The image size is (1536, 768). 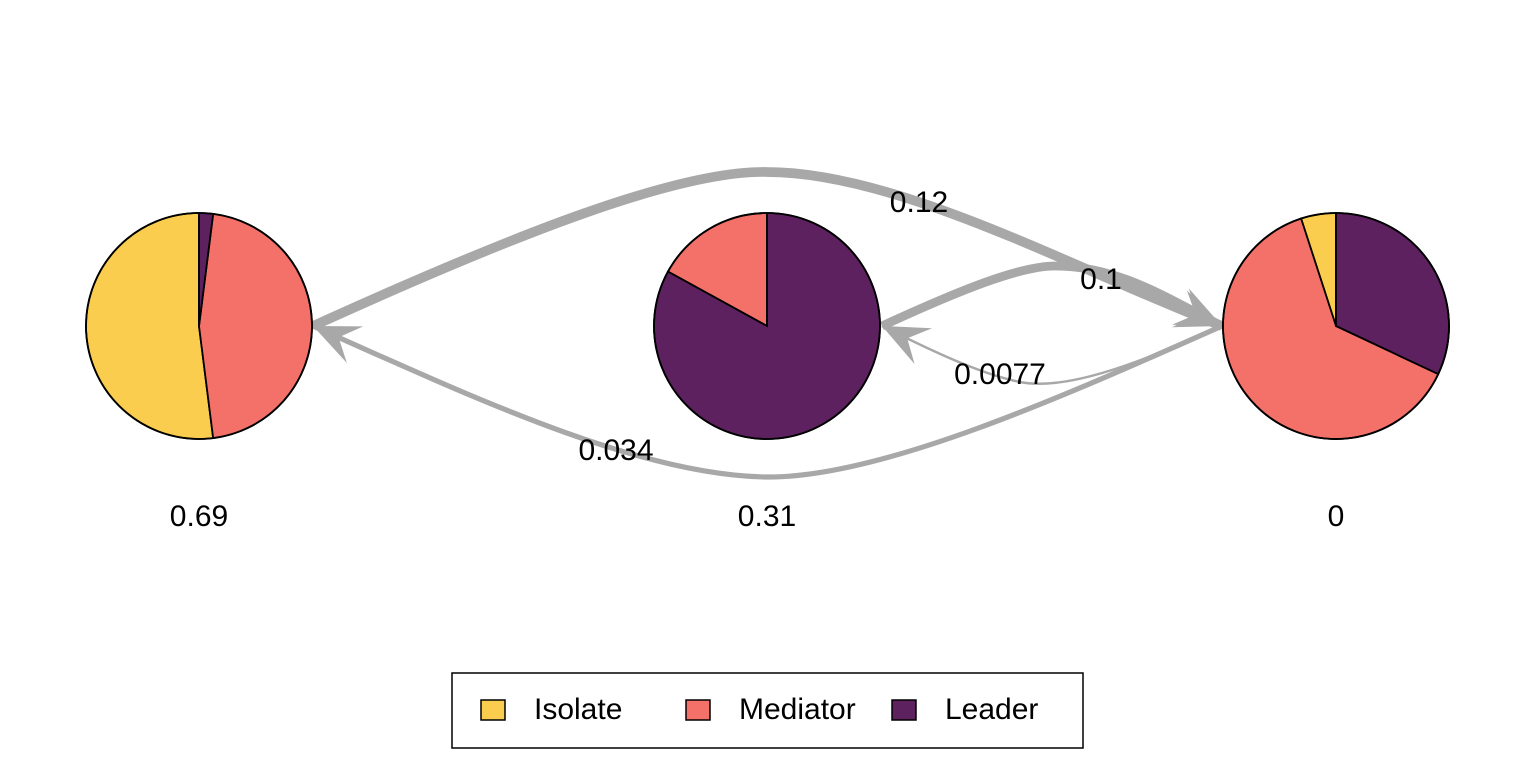 I want to click on state-label-s3: 0, so click(x=1336, y=516).